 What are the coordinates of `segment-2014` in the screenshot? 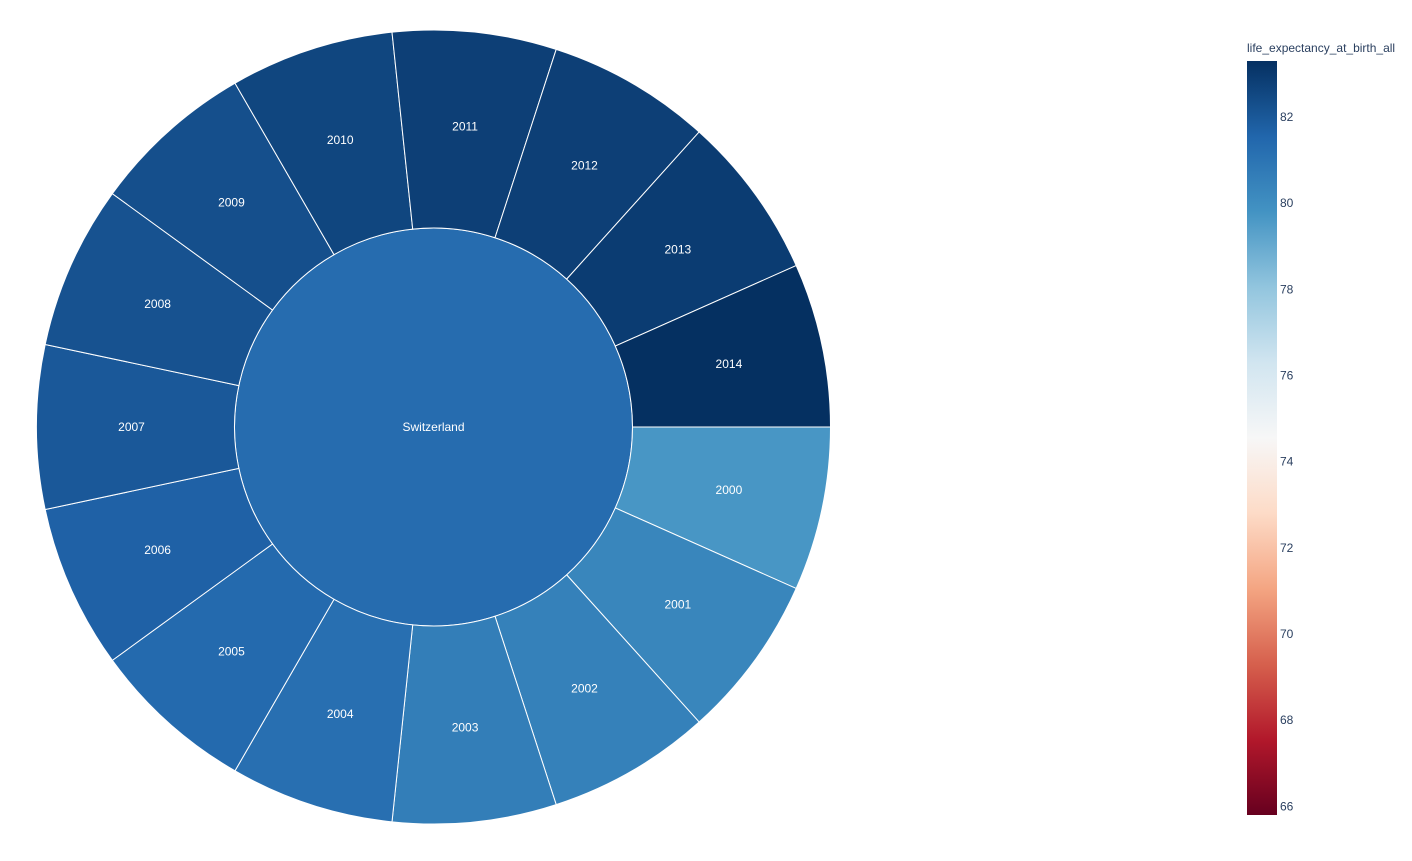 It's located at (723, 346).